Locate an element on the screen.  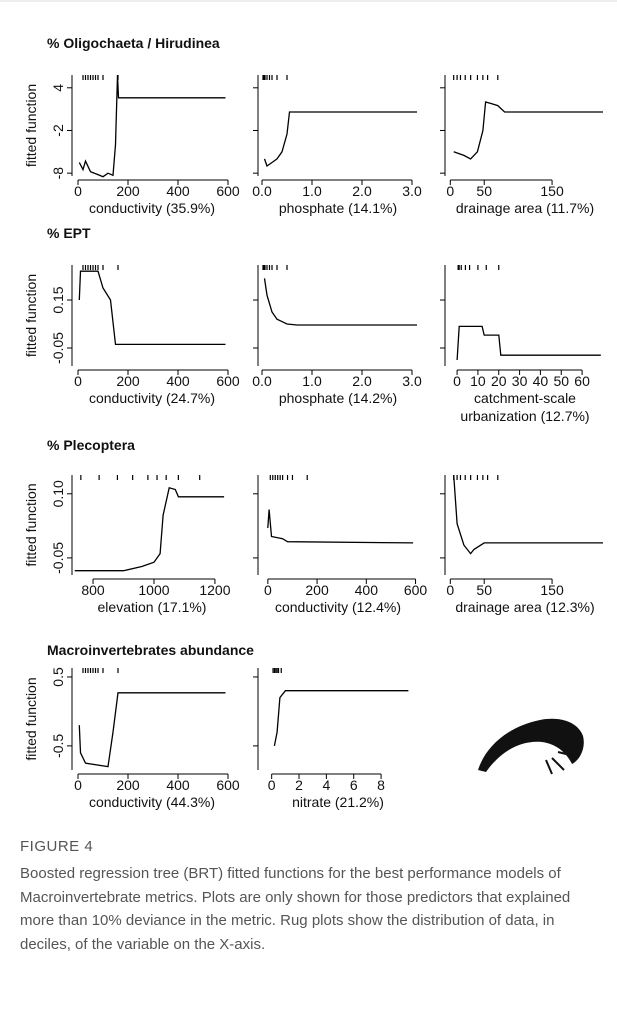
x-tick-label: 10 is located at coordinates (478, 381).